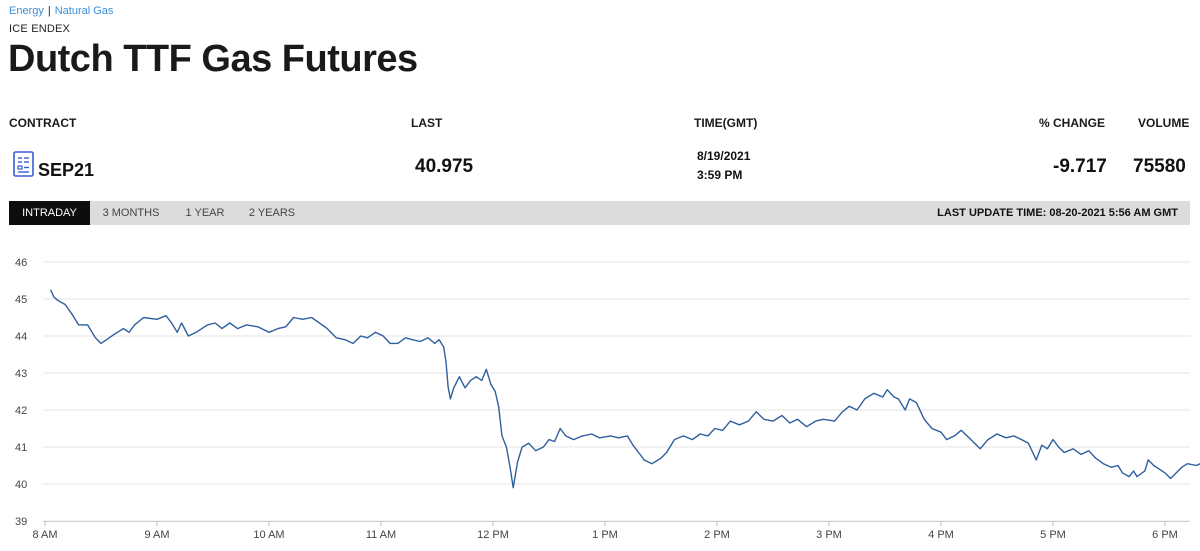 This screenshot has height=551, width=1200. What do you see at coordinates (941, 535) in the screenshot?
I see `x-tick-label: 4 PM` at bounding box center [941, 535].